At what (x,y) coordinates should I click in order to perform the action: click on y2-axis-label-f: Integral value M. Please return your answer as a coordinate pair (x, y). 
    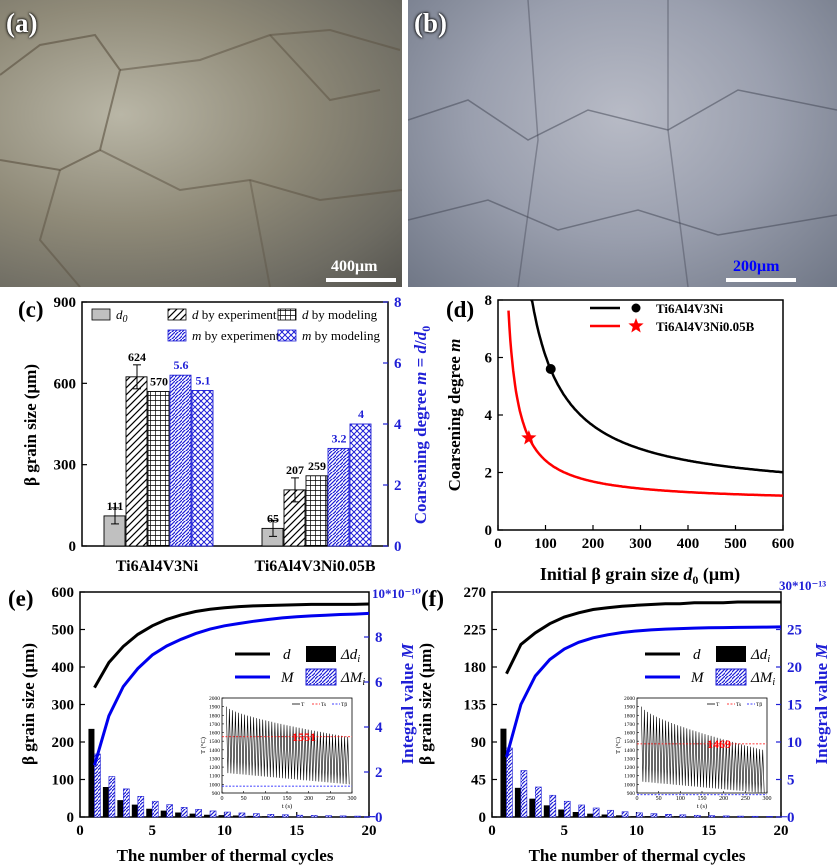
    Looking at the image, I should click on (821, 704).